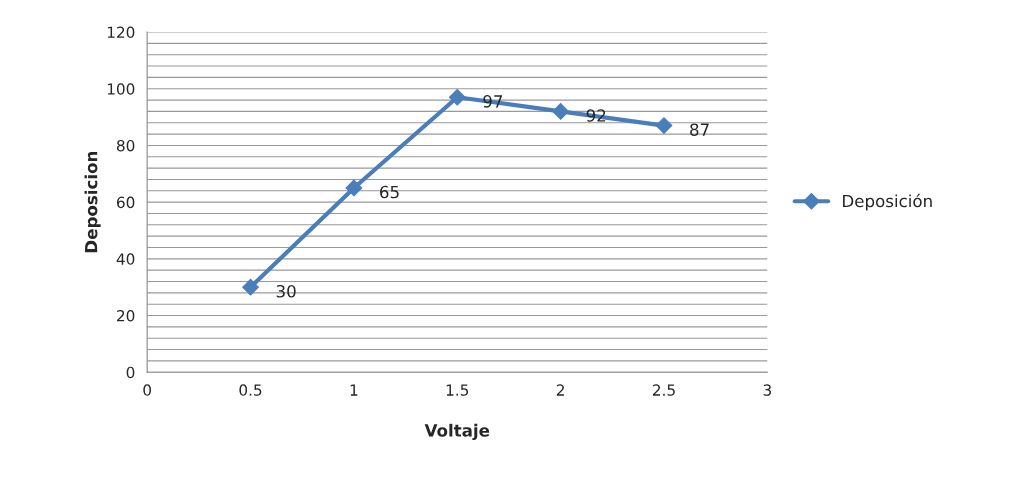 This screenshot has width=1015, height=493. What do you see at coordinates (121, 89) in the screenshot?
I see `y-tick-label: 100` at bounding box center [121, 89].